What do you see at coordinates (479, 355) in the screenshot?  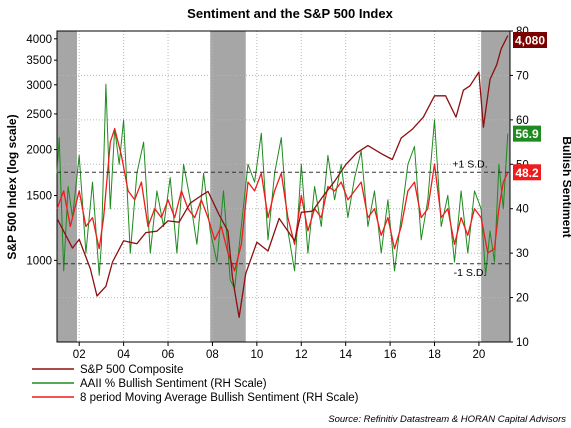 I see `x-tick-label-9: 20` at bounding box center [479, 355].